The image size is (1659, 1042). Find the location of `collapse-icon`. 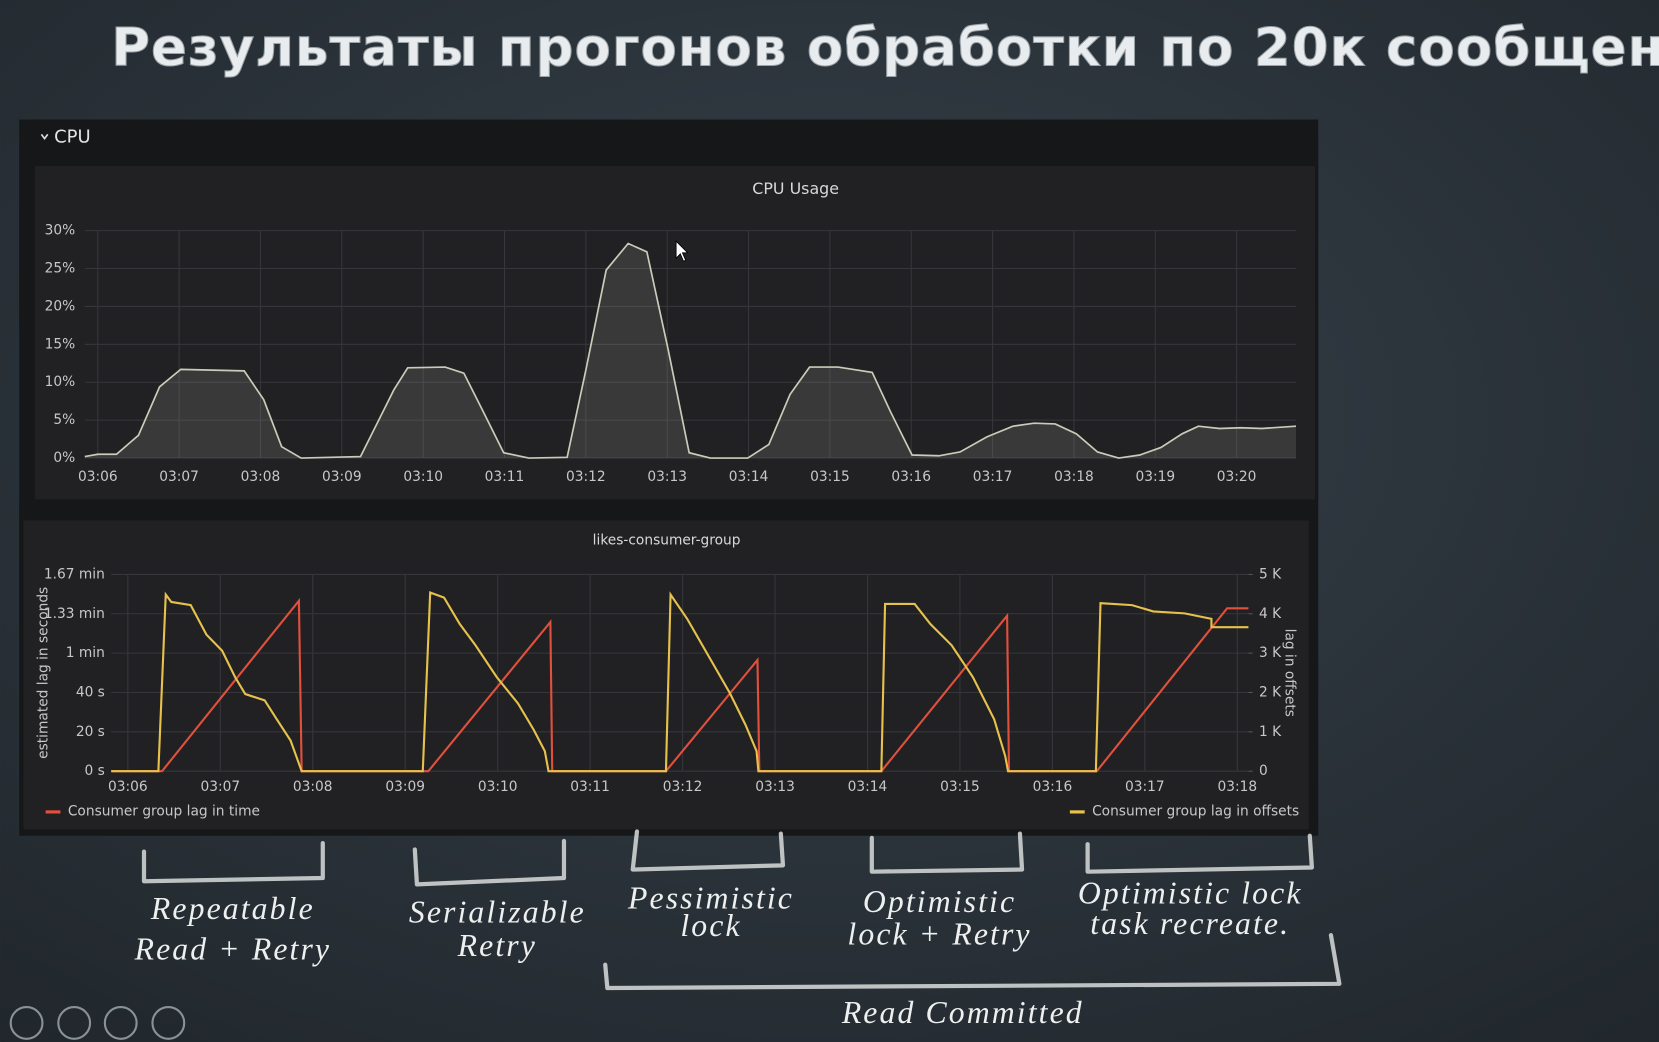

collapse-icon is located at coordinates (44, 136).